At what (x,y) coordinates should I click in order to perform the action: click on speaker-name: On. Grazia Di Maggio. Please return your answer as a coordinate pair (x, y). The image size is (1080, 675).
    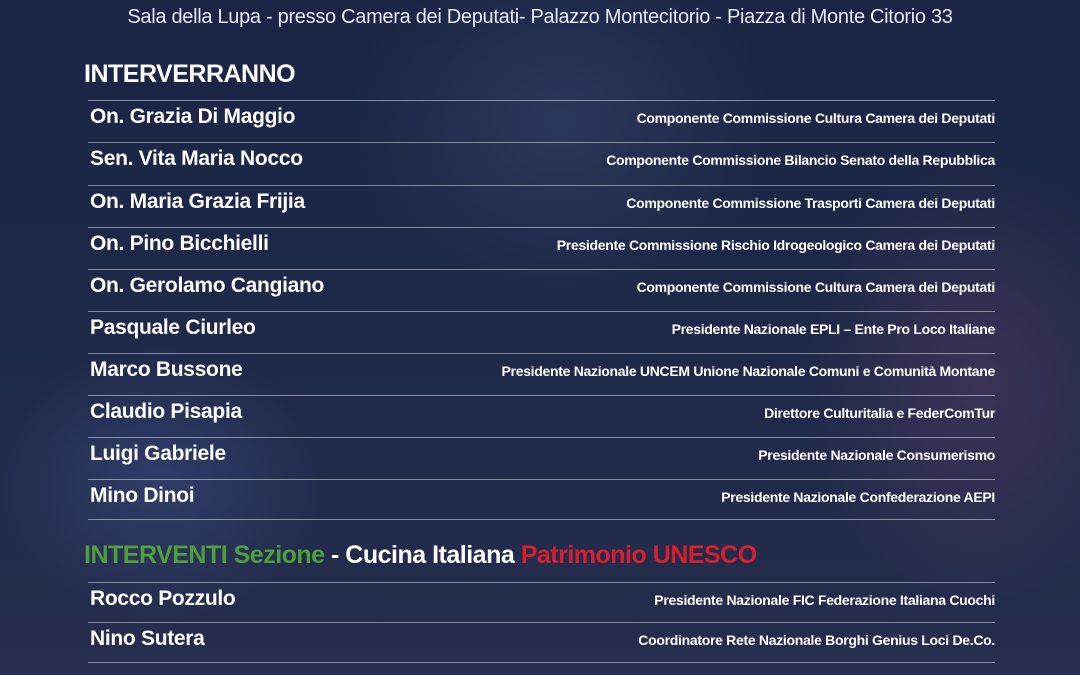
    Looking at the image, I should click on (193, 116).